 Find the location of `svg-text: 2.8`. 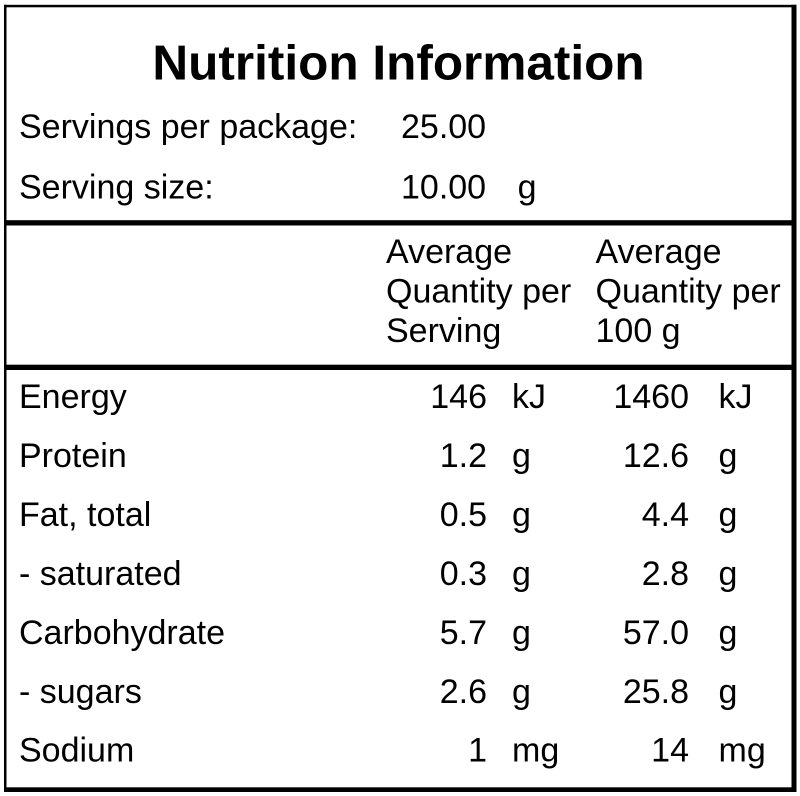

svg-text: 2.8 is located at coordinates (665, 574).